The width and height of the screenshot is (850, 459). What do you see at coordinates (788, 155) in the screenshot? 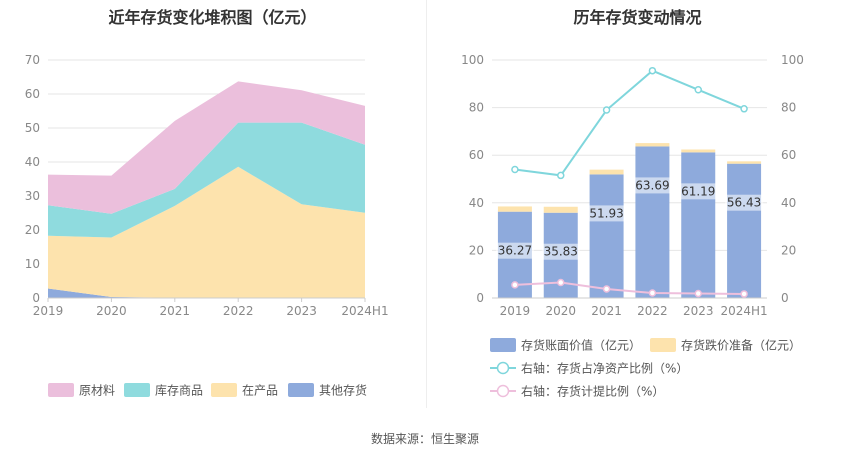
I see `y2-tick-label: 60` at bounding box center [788, 155].